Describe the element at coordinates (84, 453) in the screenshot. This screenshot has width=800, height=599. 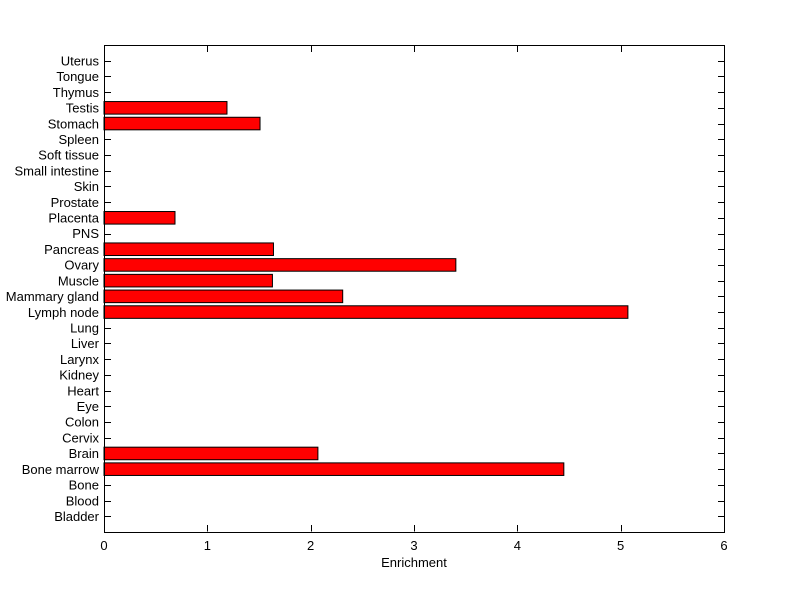
I see `svg-text: Brain` at that location.